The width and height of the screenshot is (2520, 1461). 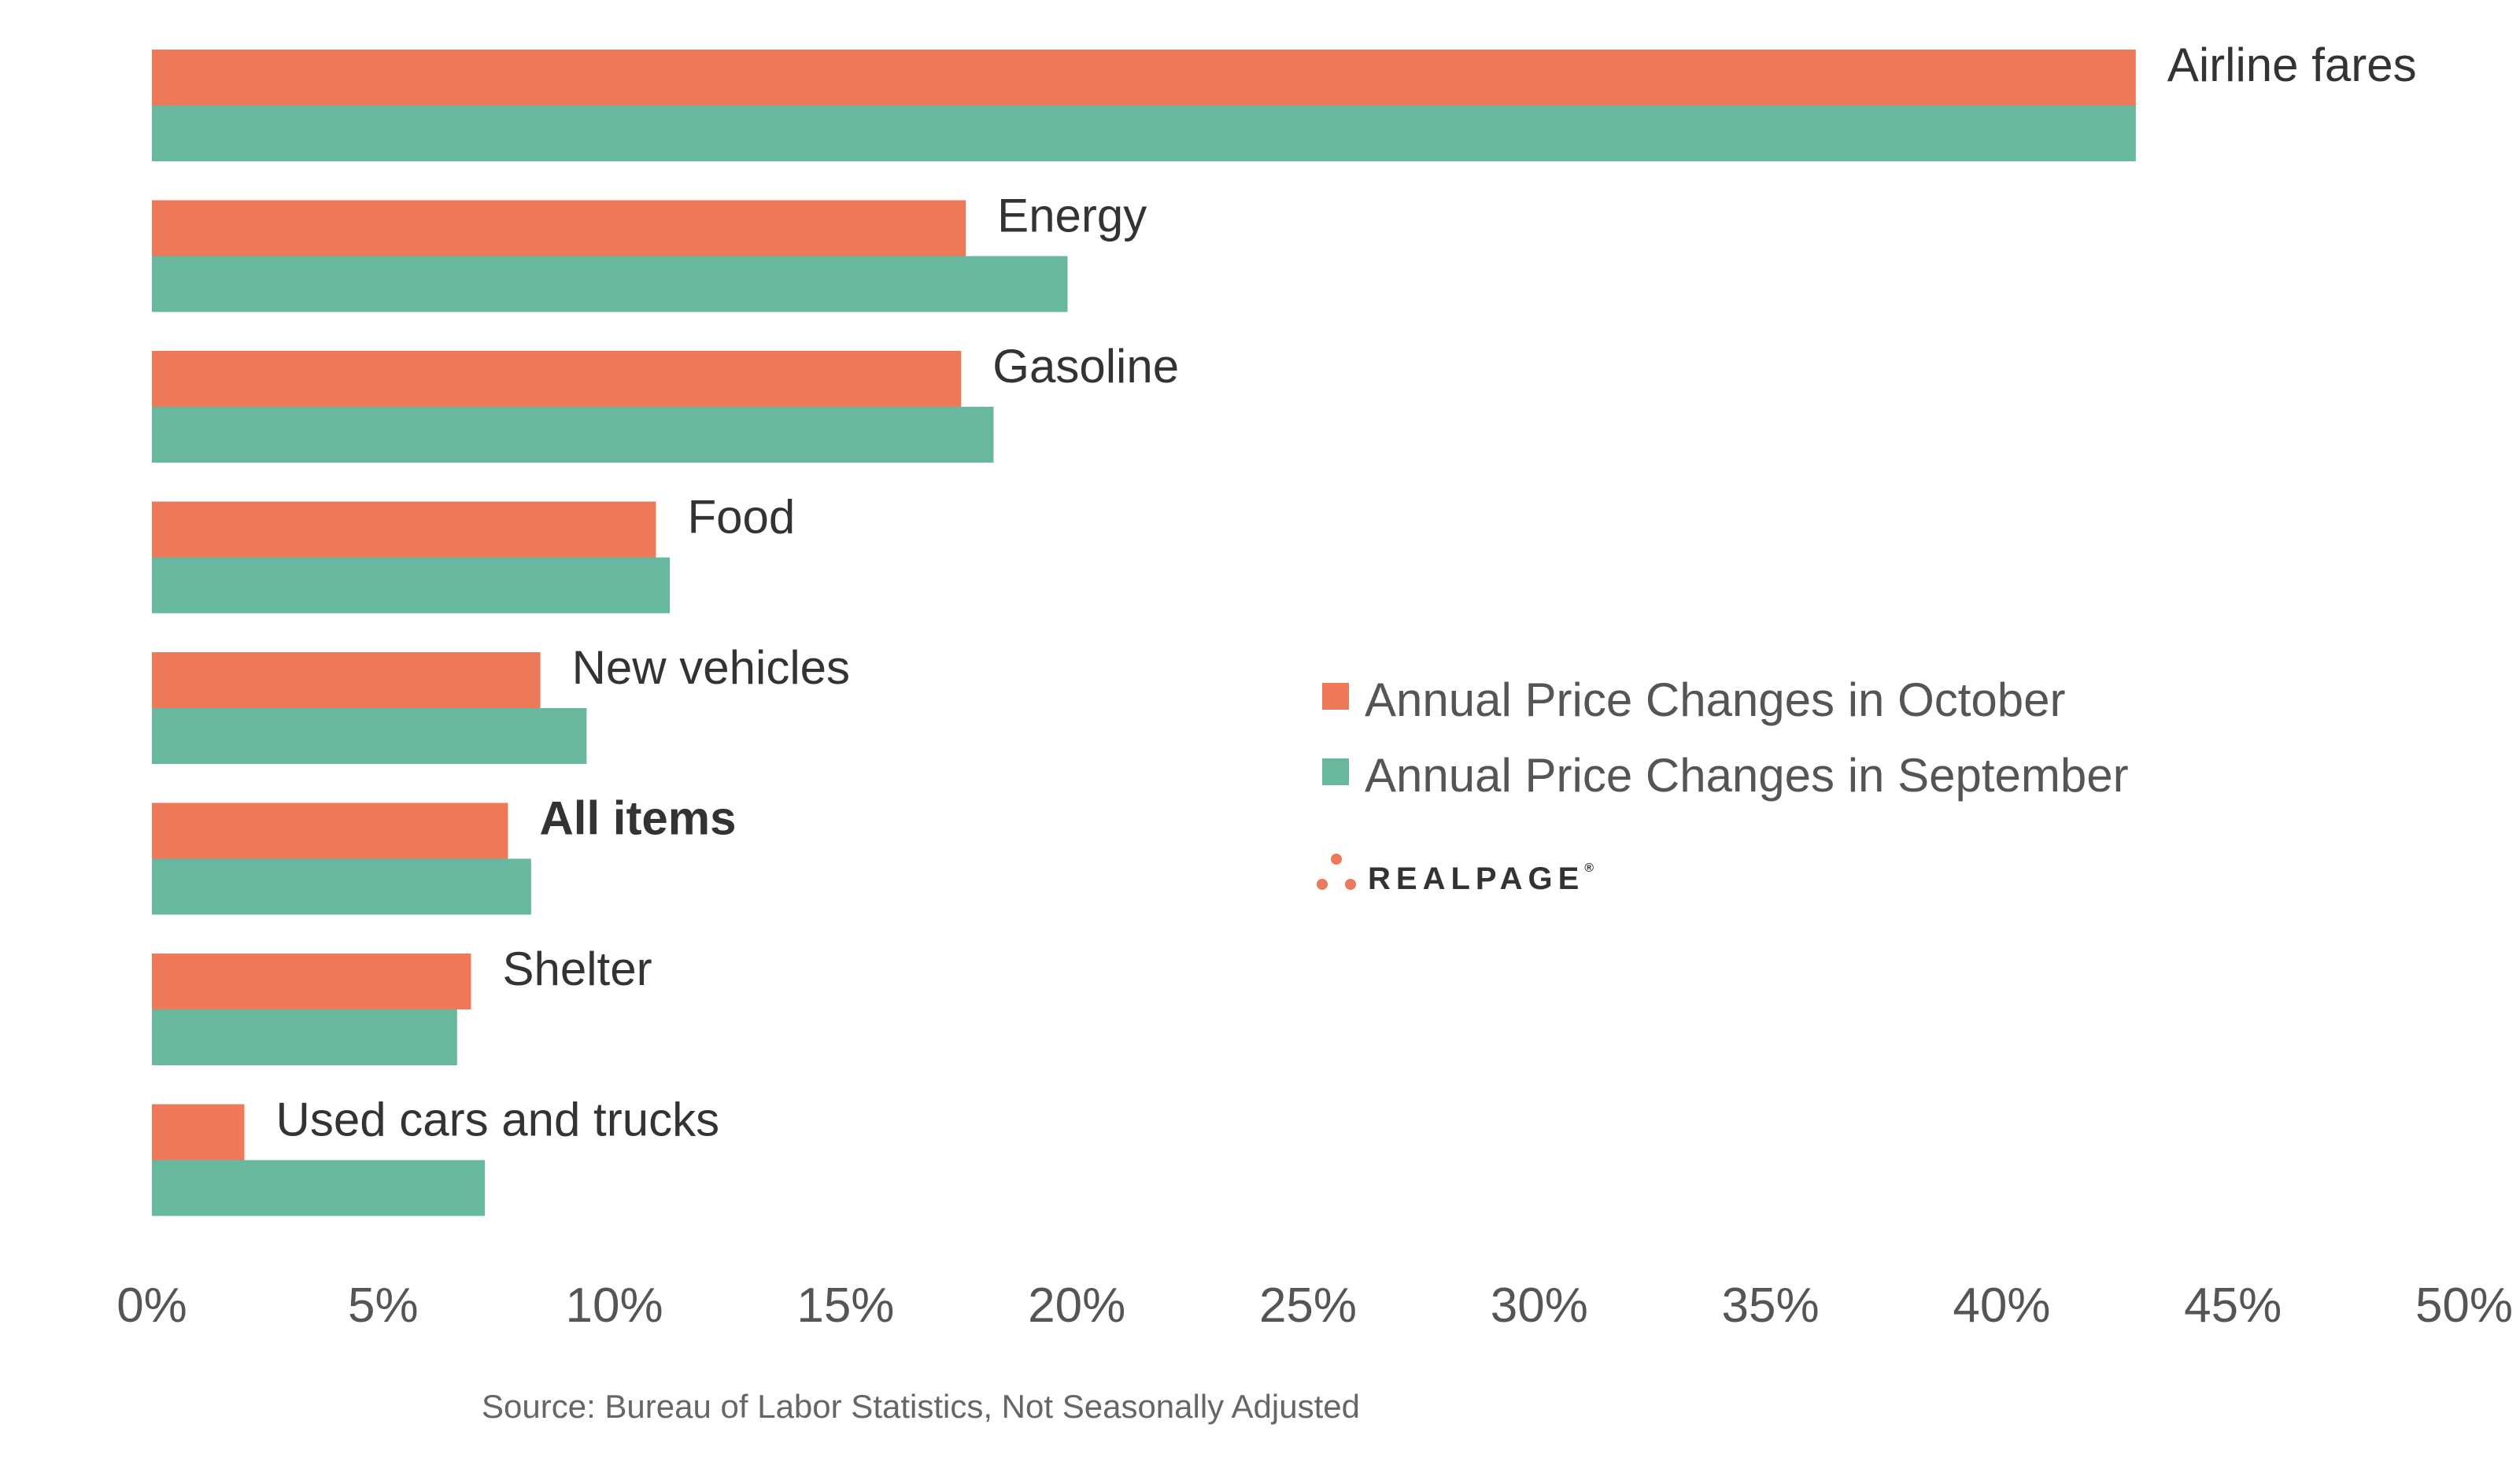 What do you see at coordinates (404, 529) in the screenshot?
I see `bar-food-october` at bounding box center [404, 529].